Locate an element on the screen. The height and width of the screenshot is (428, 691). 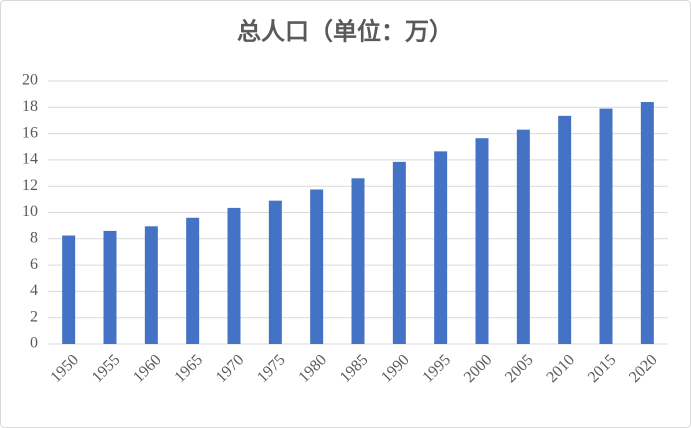
y-tick-label: 0 is located at coordinates (34, 343).